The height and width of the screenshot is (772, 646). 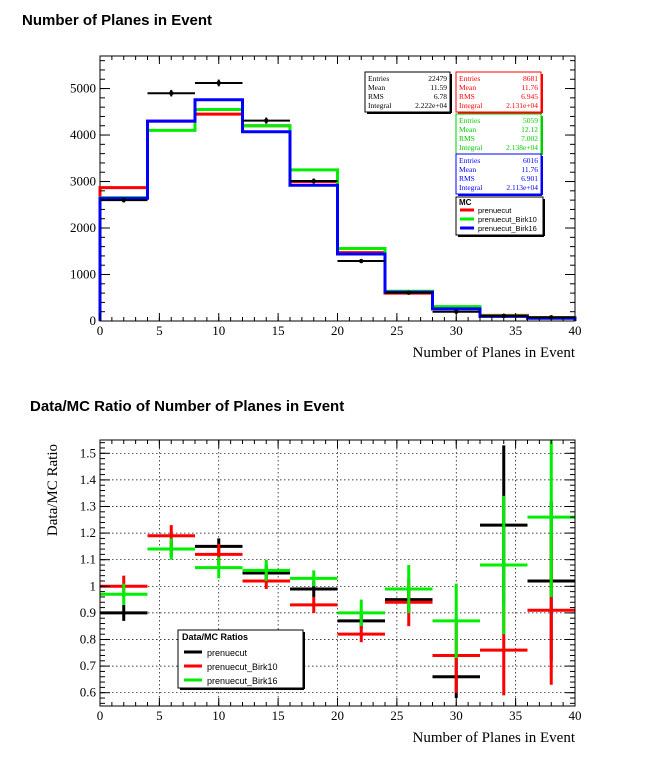 I want to click on stats-value: 6.901, so click(x=529, y=178).